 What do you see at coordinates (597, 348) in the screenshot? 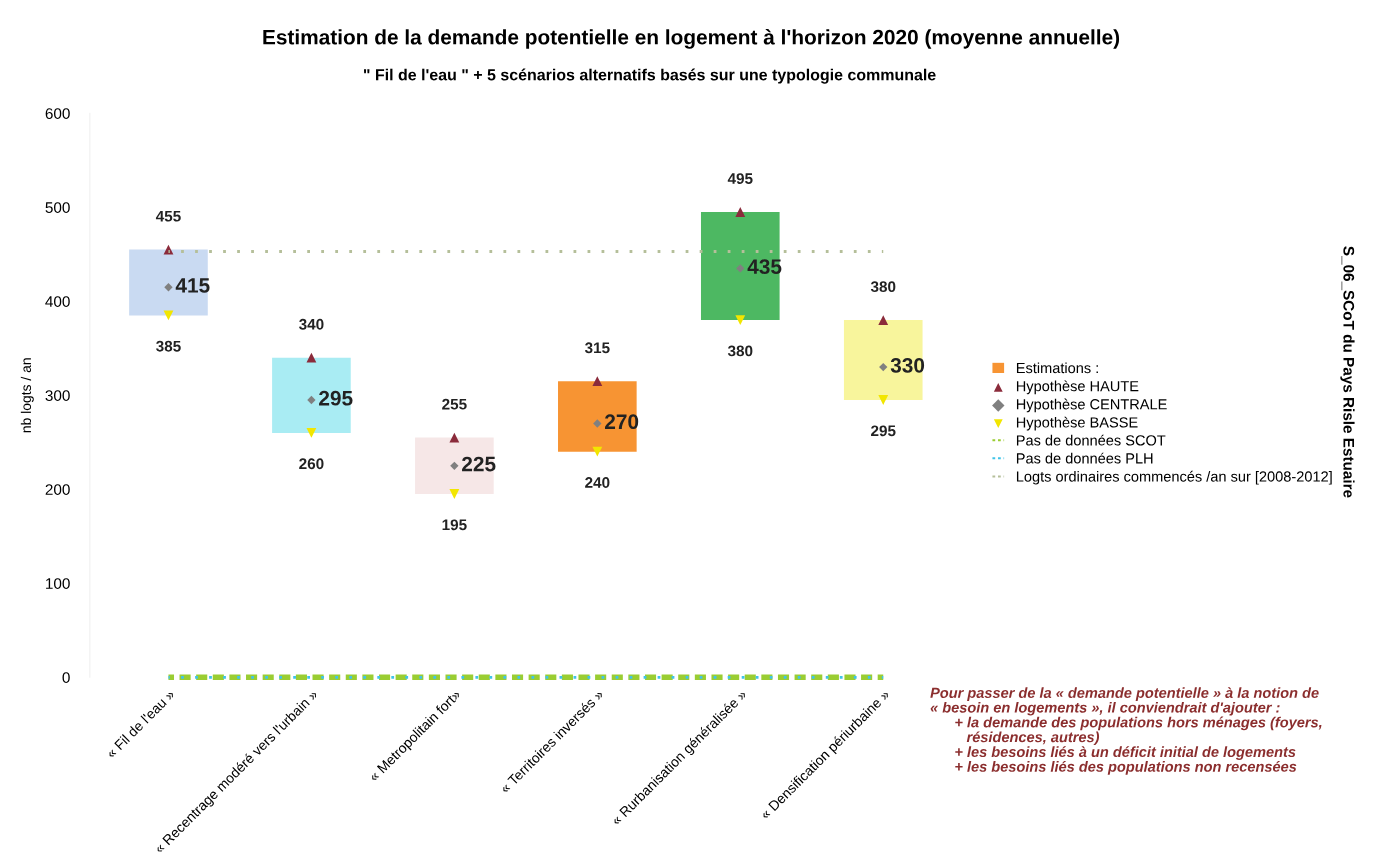
I see `data-label: 315` at bounding box center [597, 348].